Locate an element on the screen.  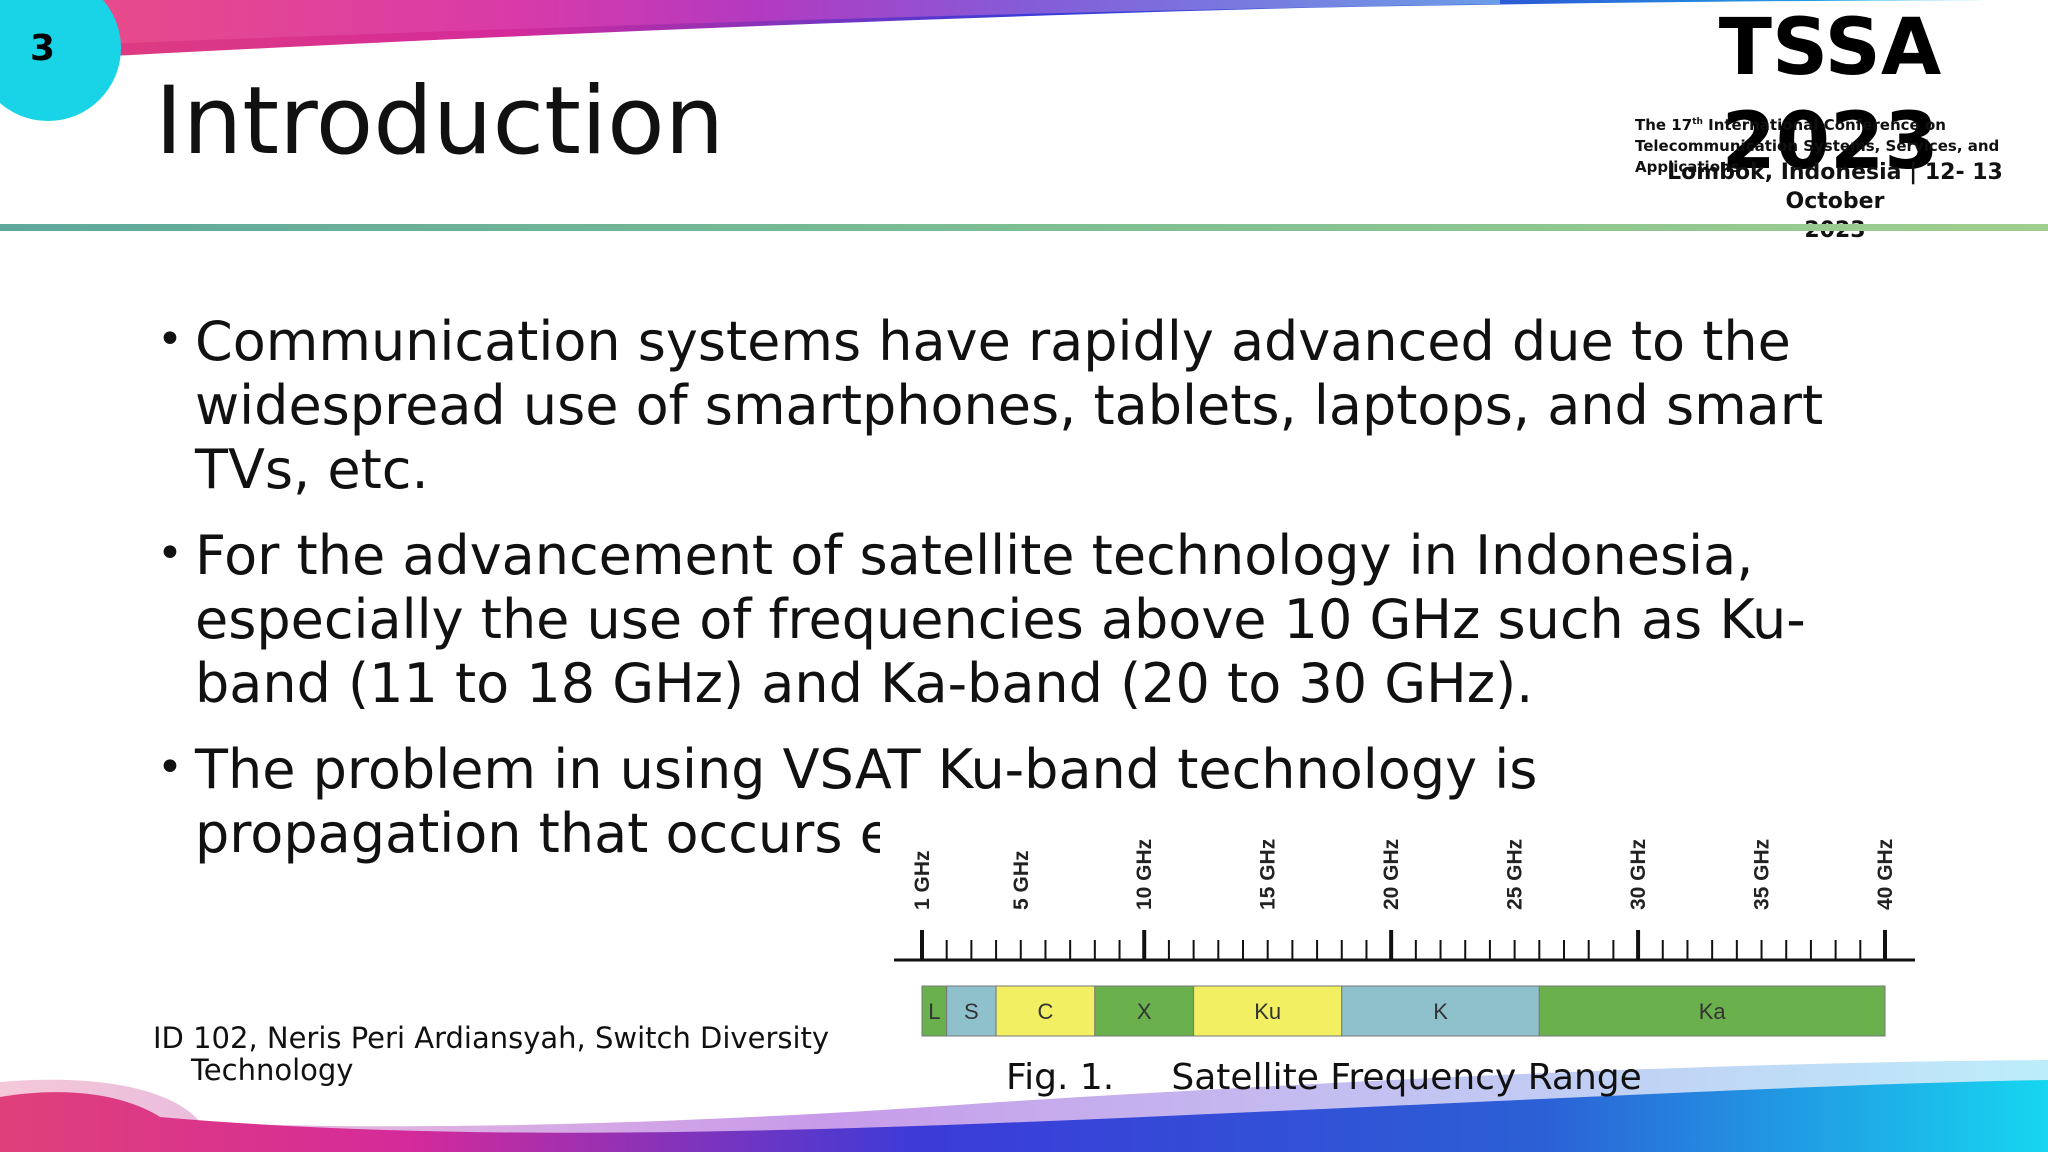
conference-line1-rest: International Conference on is located at coordinates (1824, 125).